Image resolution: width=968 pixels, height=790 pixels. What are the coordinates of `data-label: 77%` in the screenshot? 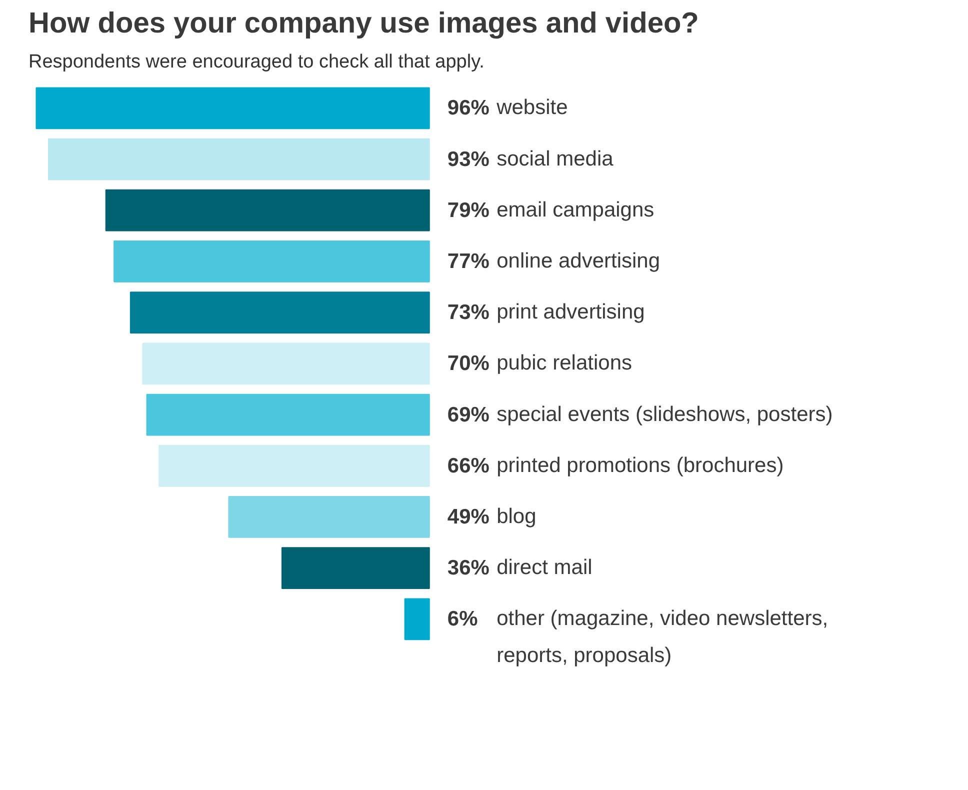 It's located at (468, 261).